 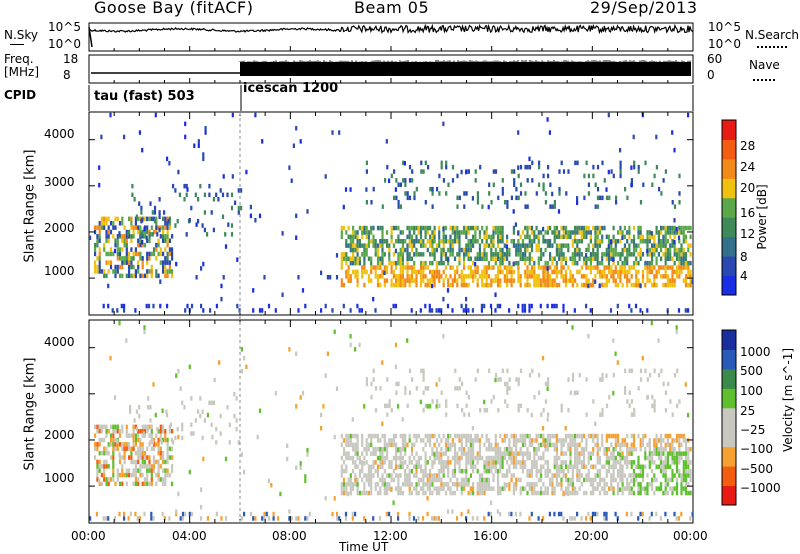 I want to click on nsky-right-tick-top: 10^5, so click(x=724, y=27).